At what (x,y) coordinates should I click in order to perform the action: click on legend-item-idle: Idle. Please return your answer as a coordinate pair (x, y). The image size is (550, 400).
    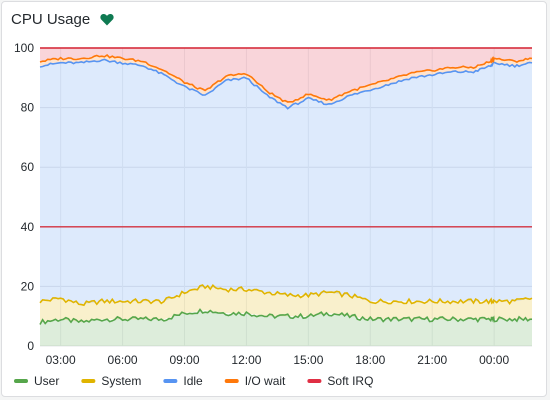
    Looking at the image, I should click on (183, 381).